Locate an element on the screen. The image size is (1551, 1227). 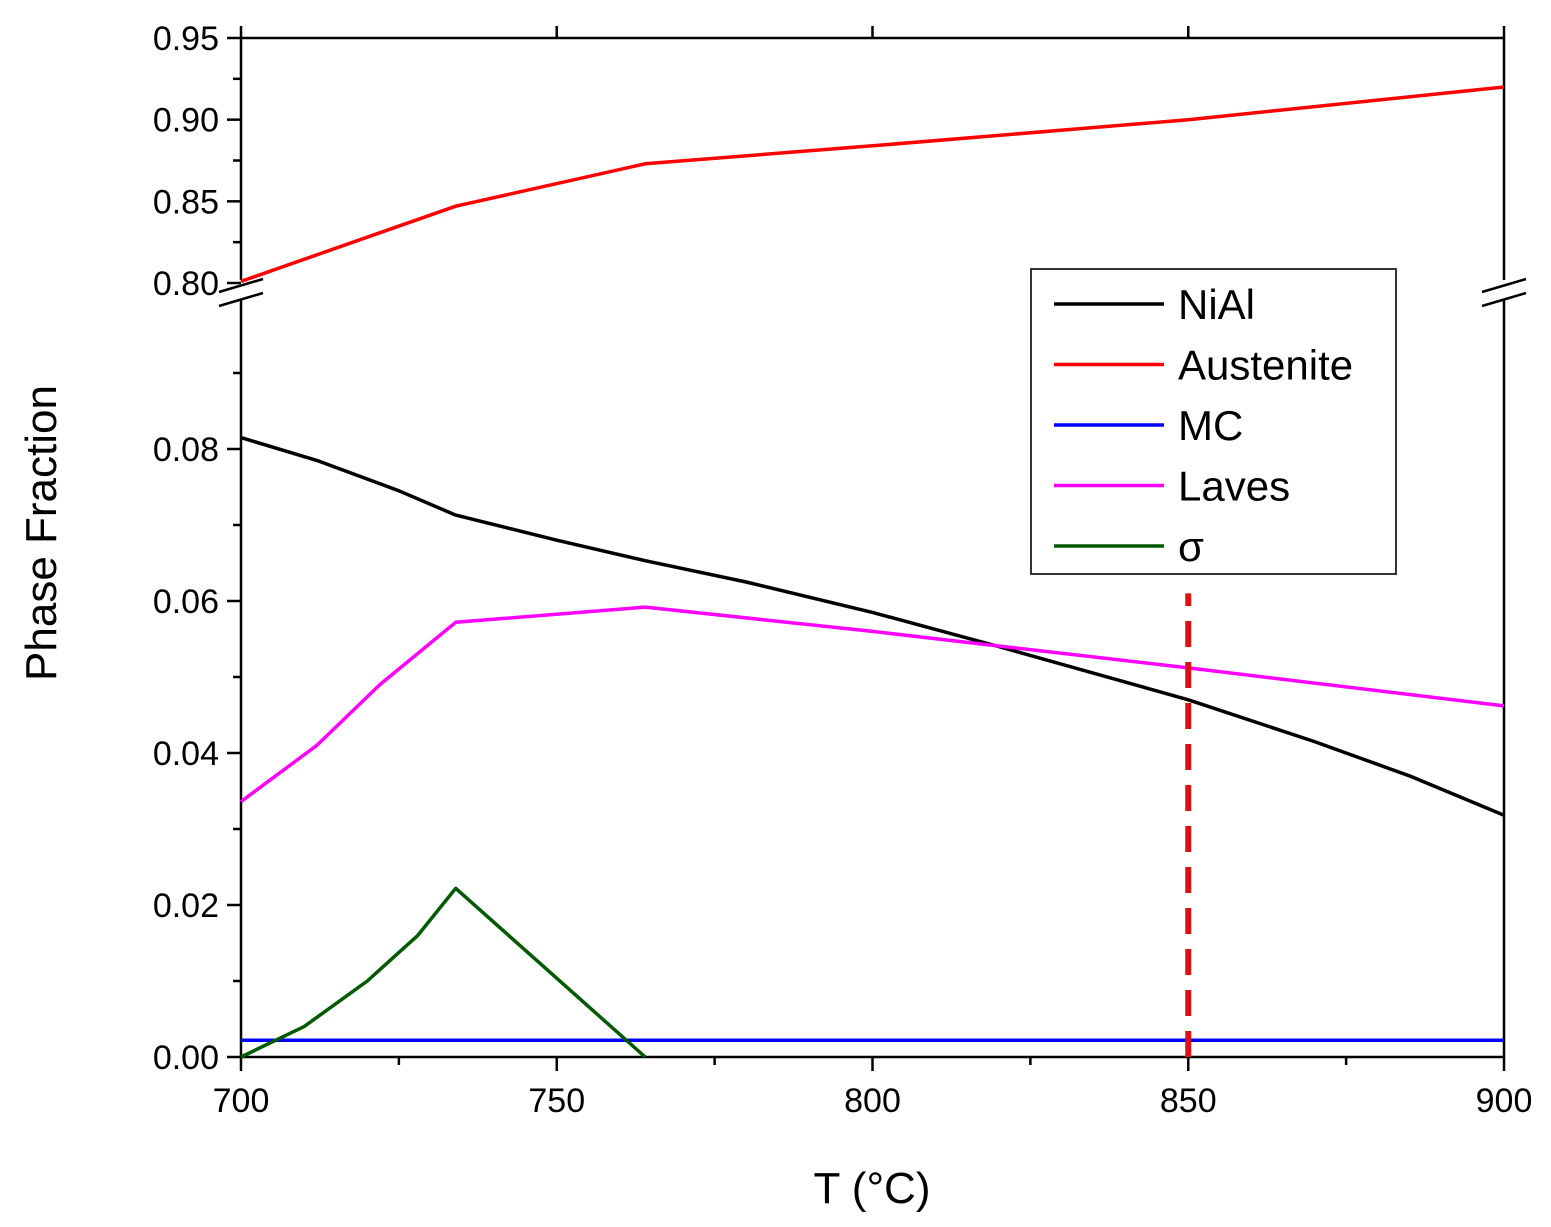
x-tick-label: 750 is located at coordinates (556, 1101).